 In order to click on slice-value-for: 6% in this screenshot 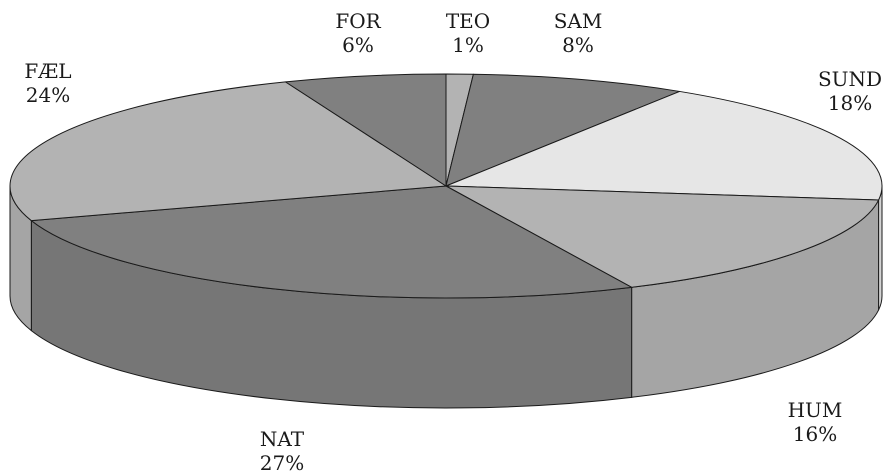, I will do `click(358, 45)`.